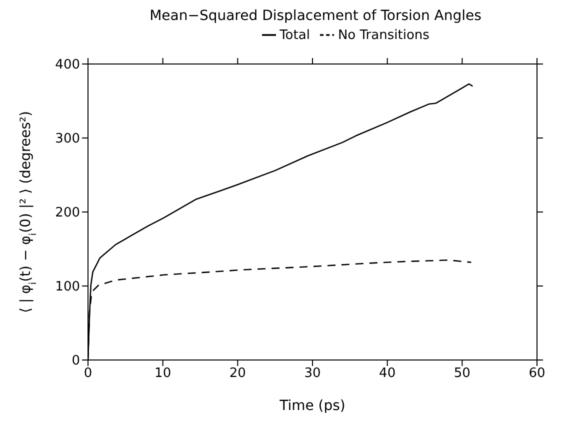 This screenshot has width=571, height=436. What do you see at coordinates (295, 35) in the screenshot?
I see `legend-label: Total` at bounding box center [295, 35].